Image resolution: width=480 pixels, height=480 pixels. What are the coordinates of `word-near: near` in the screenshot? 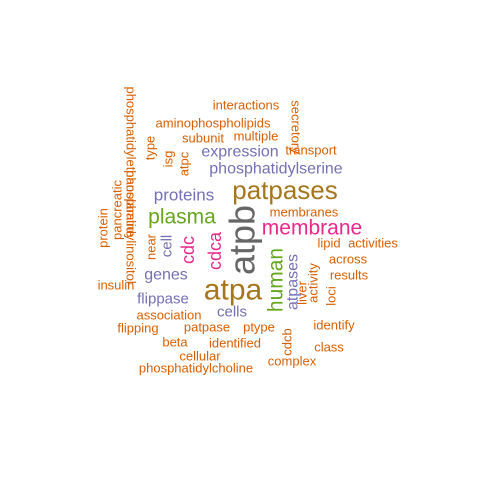 It's located at (151, 246).